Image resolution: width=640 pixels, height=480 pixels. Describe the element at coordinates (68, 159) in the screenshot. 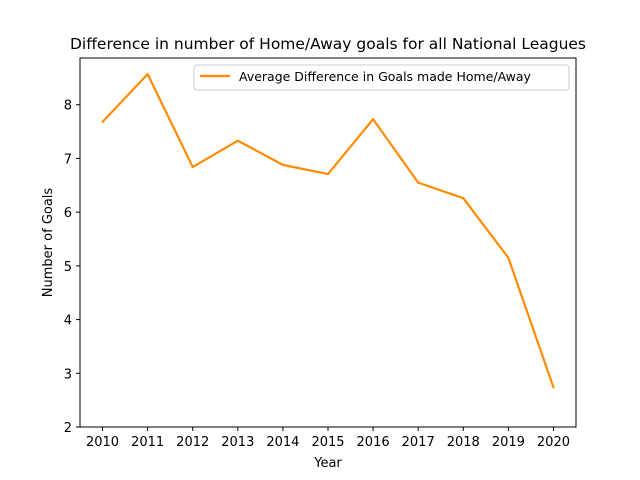

I see `y-tick-label: 7` at that location.